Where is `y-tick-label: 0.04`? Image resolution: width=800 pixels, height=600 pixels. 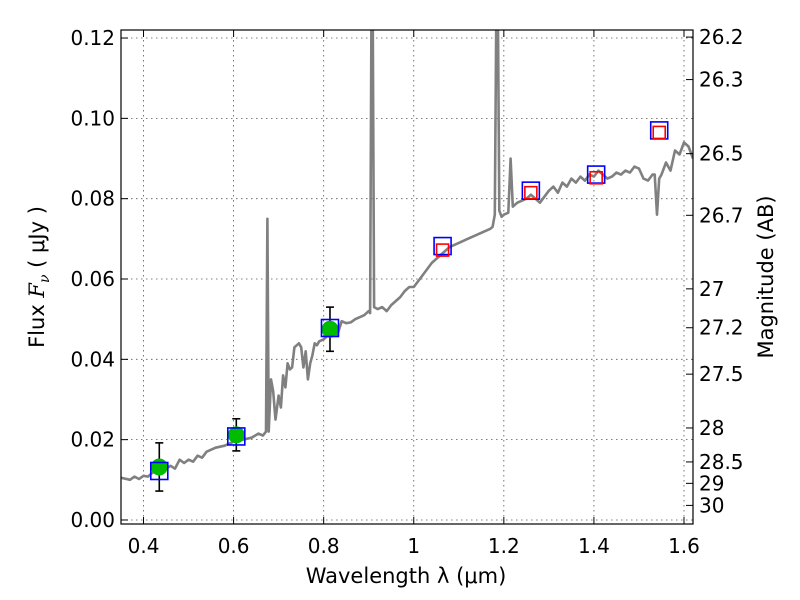 y-tick-label: 0.04 is located at coordinates (92, 359).